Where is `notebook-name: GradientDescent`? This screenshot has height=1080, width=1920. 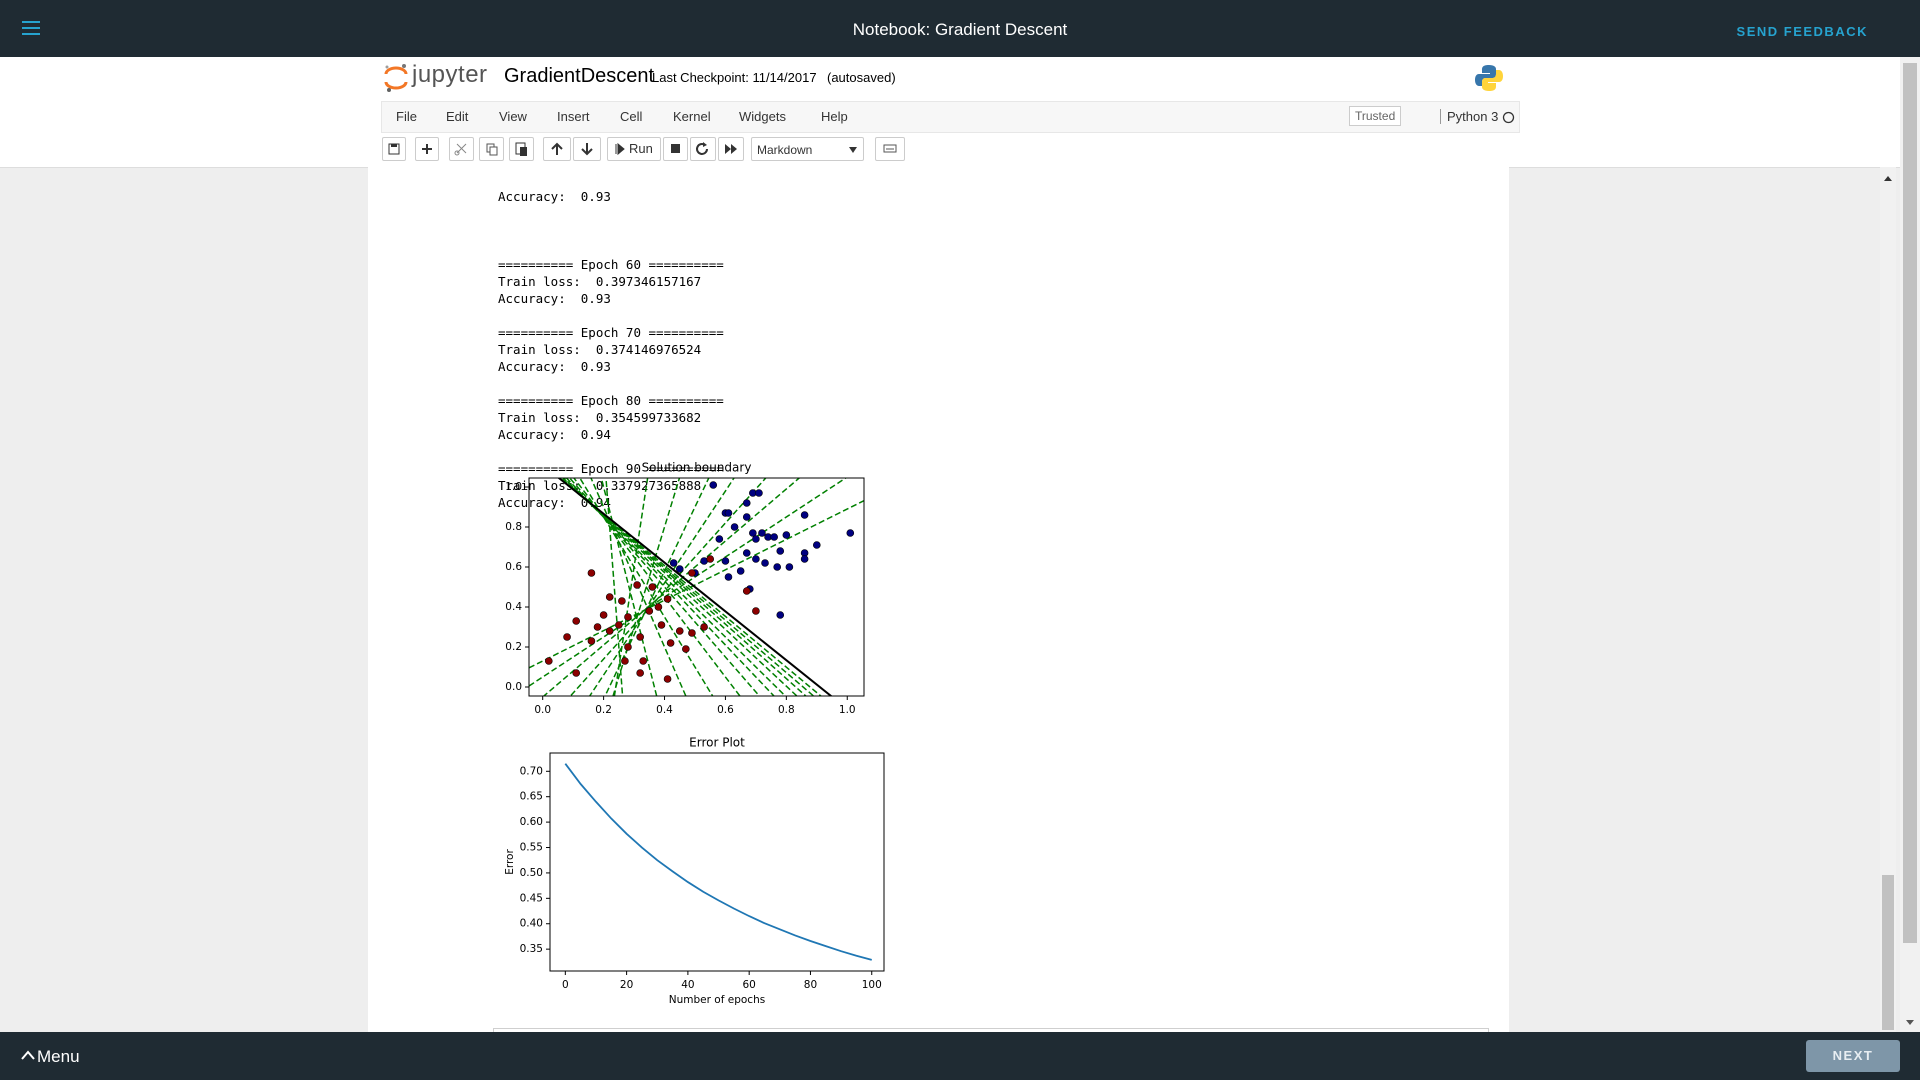 notebook-name: GradientDescent is located at coordinates (579, 76).